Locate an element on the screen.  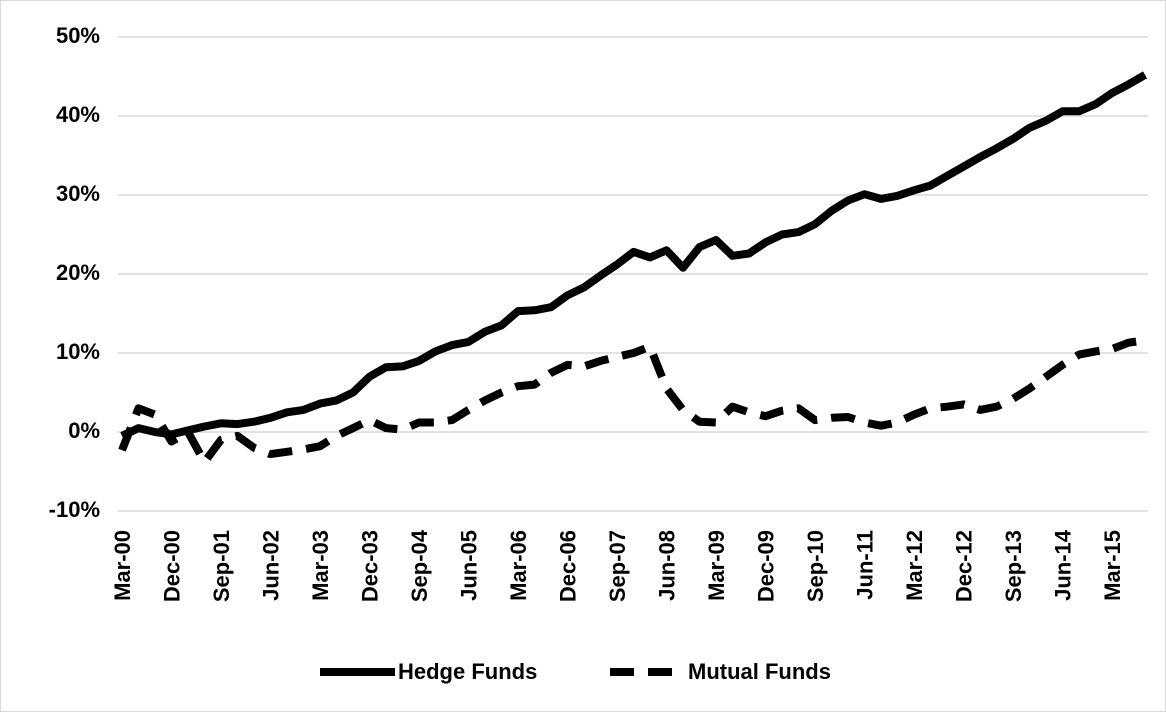
y-tick-label: -10% is located at coordinates (74, 509).